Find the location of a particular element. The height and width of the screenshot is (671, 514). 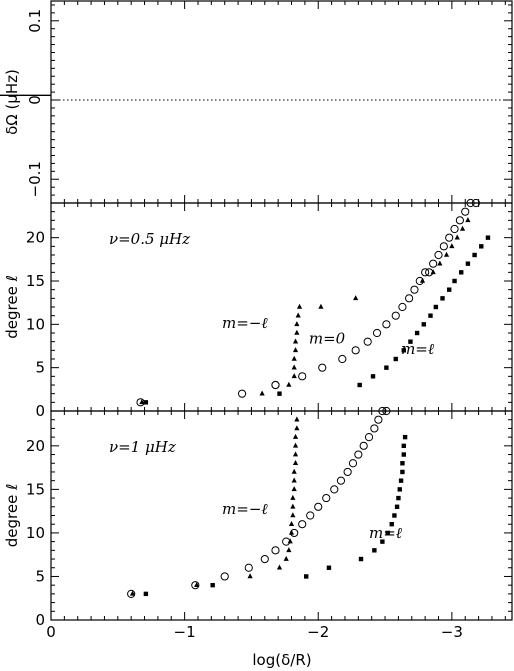

y-axis-label: degree ℓ is located at coordinates (12, 516).